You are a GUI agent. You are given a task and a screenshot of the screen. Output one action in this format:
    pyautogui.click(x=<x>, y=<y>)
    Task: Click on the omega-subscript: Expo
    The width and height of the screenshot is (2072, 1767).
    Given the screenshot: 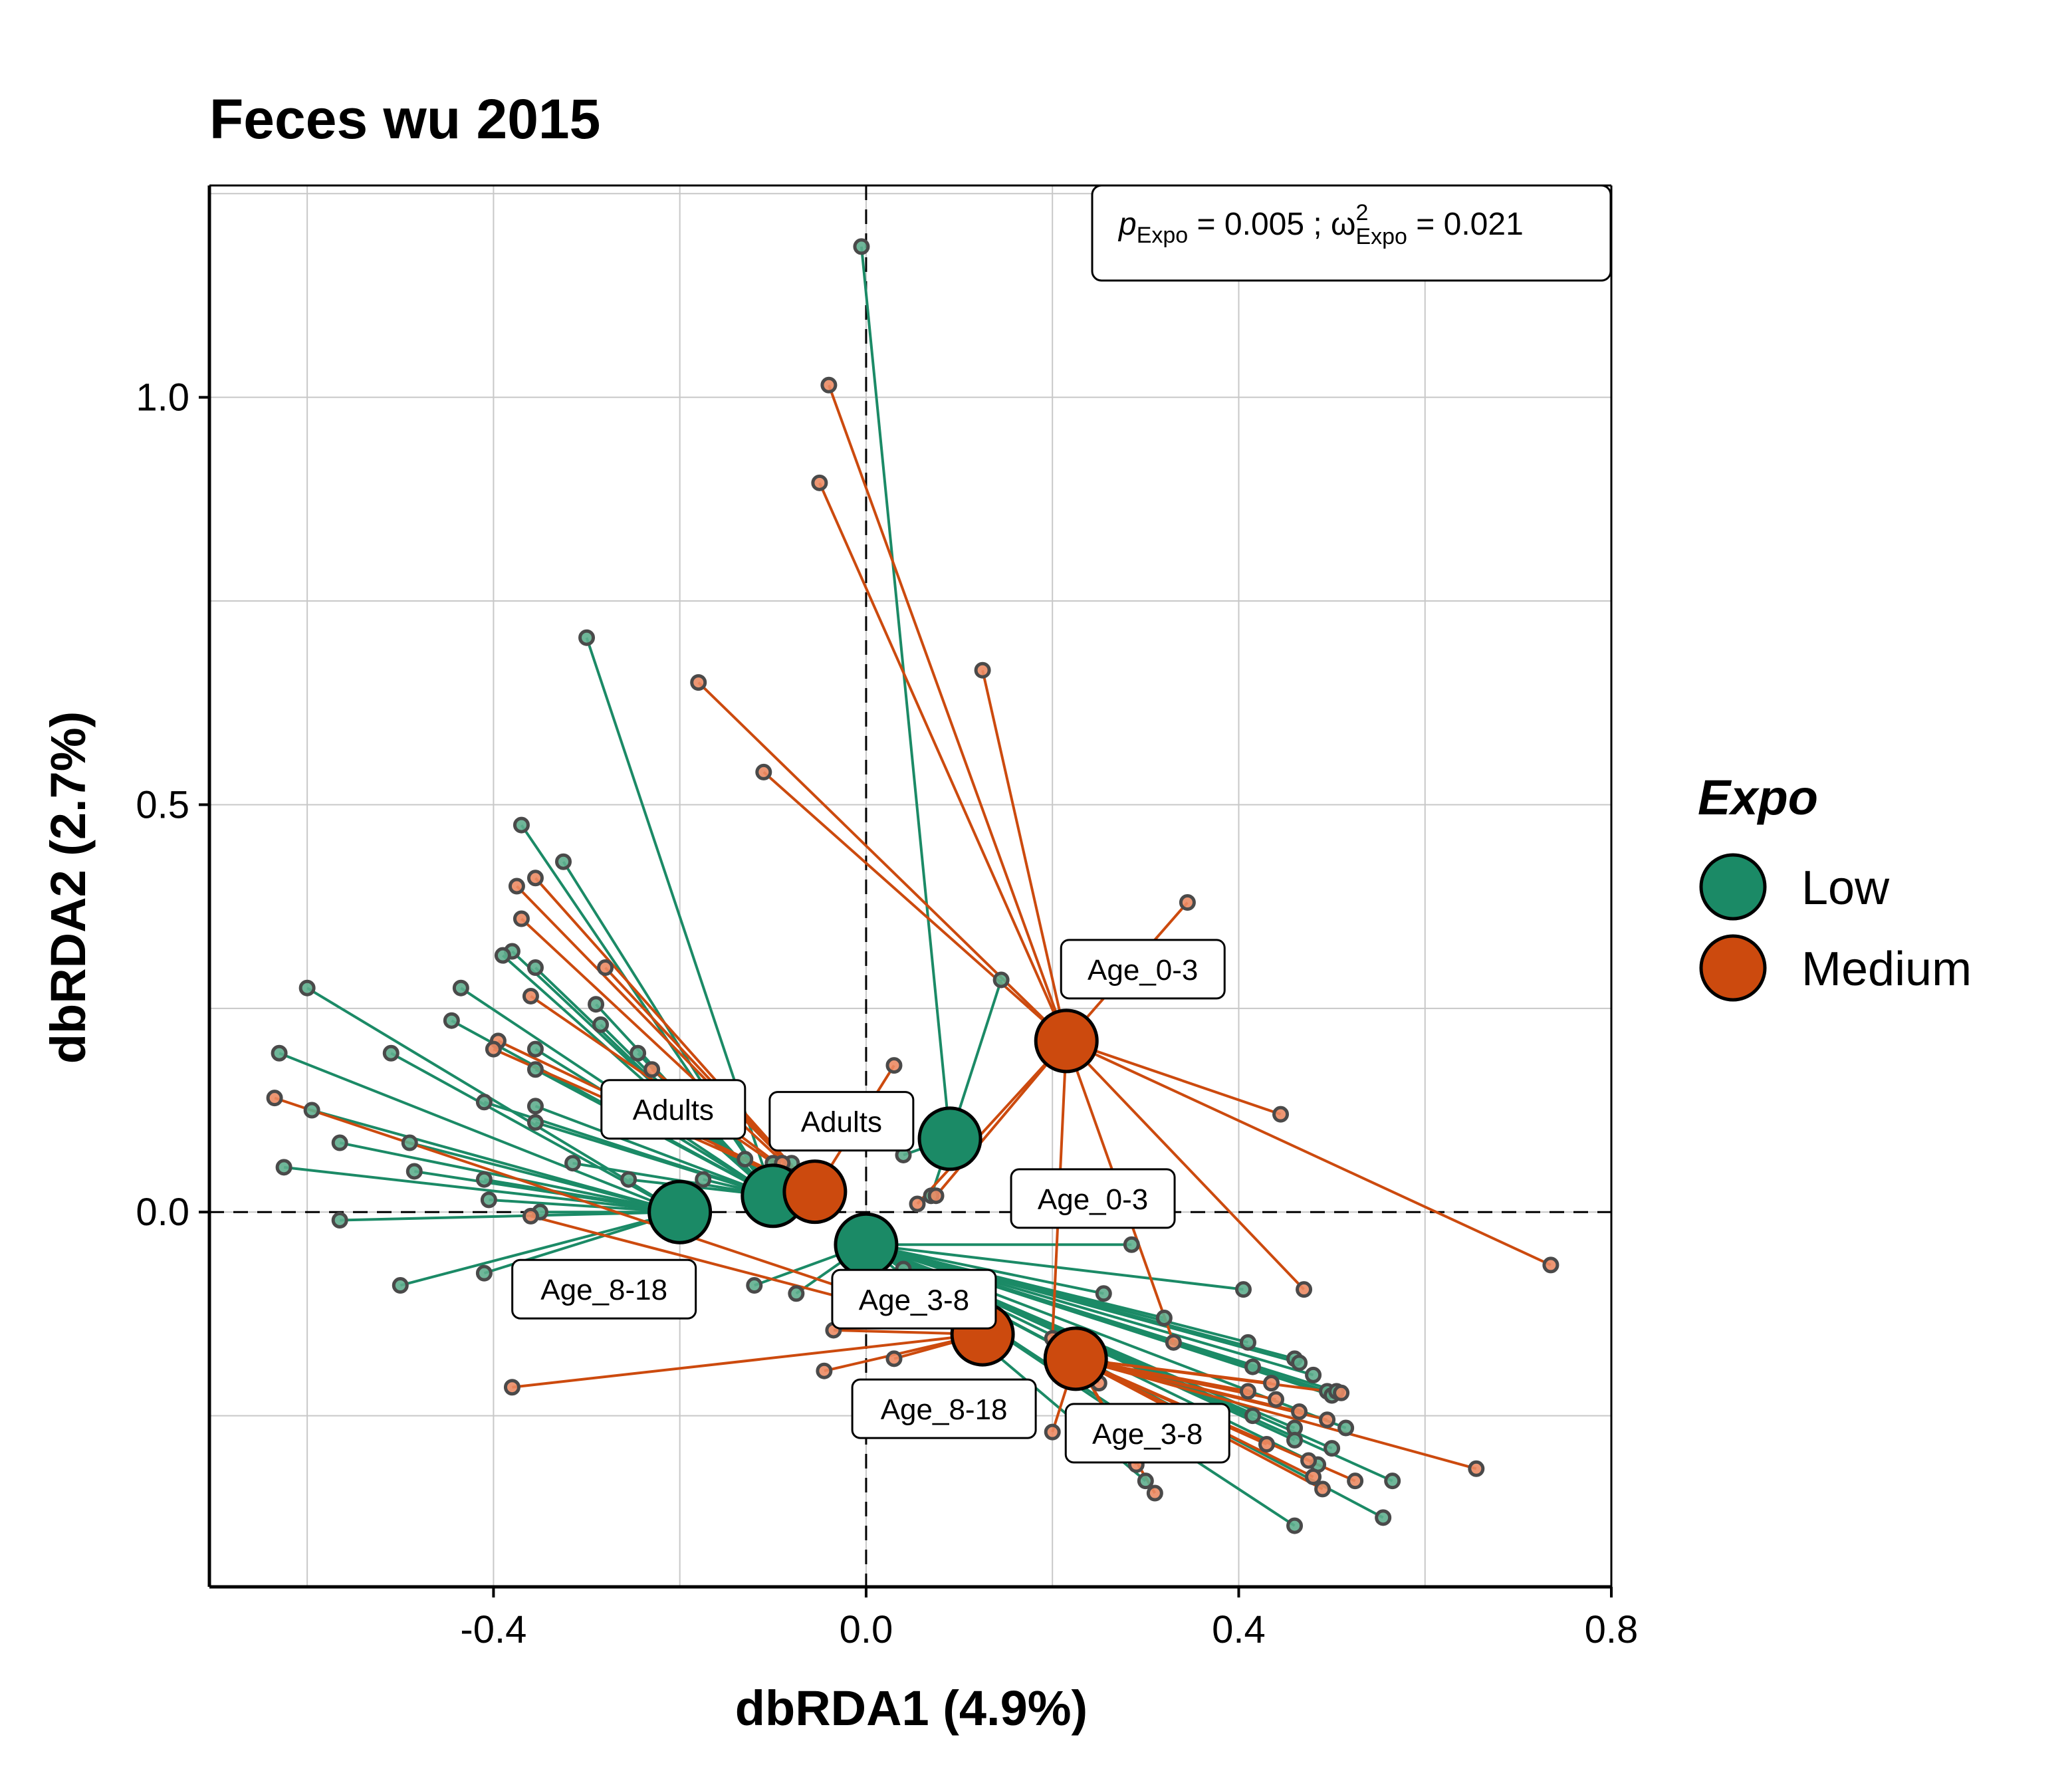 What is the action you would take?
    pyautogui.click(x=1381, y=236)
    